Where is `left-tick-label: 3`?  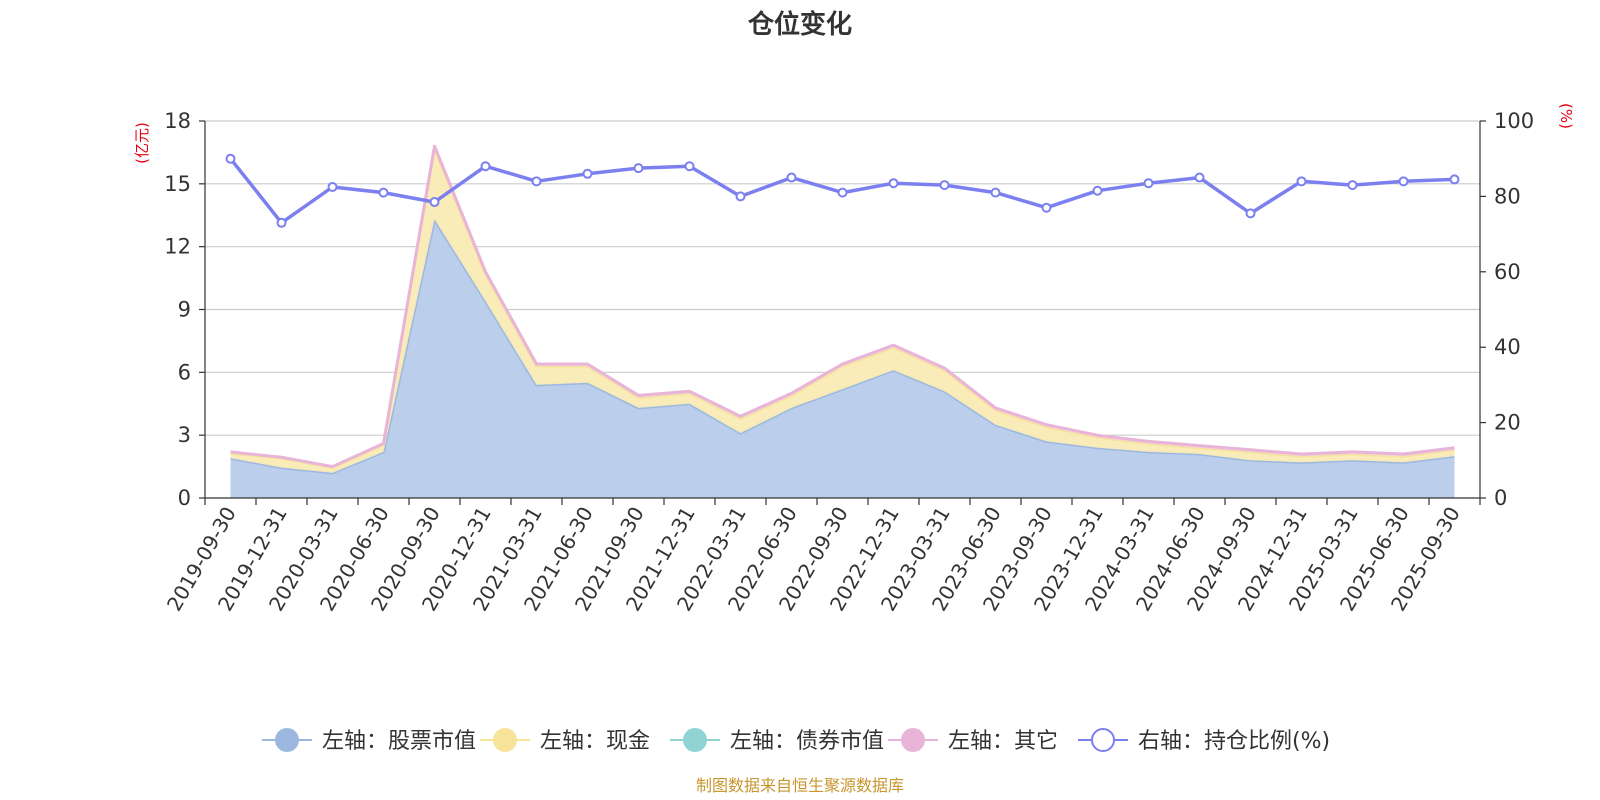
left-tick-label: 3 is located at coordinates (184, 435).